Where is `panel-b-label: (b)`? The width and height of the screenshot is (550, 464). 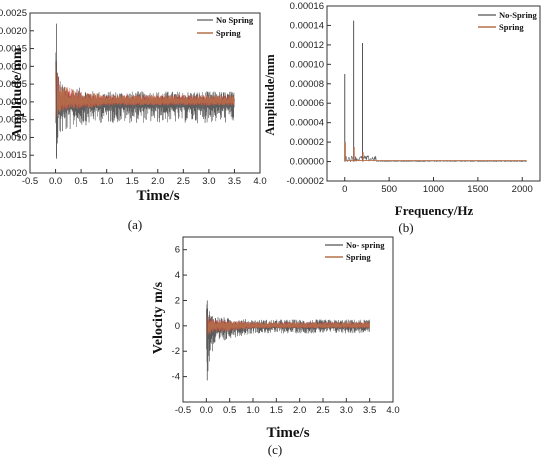 panel-b-label: (b) is located at coordinates (405, 227).